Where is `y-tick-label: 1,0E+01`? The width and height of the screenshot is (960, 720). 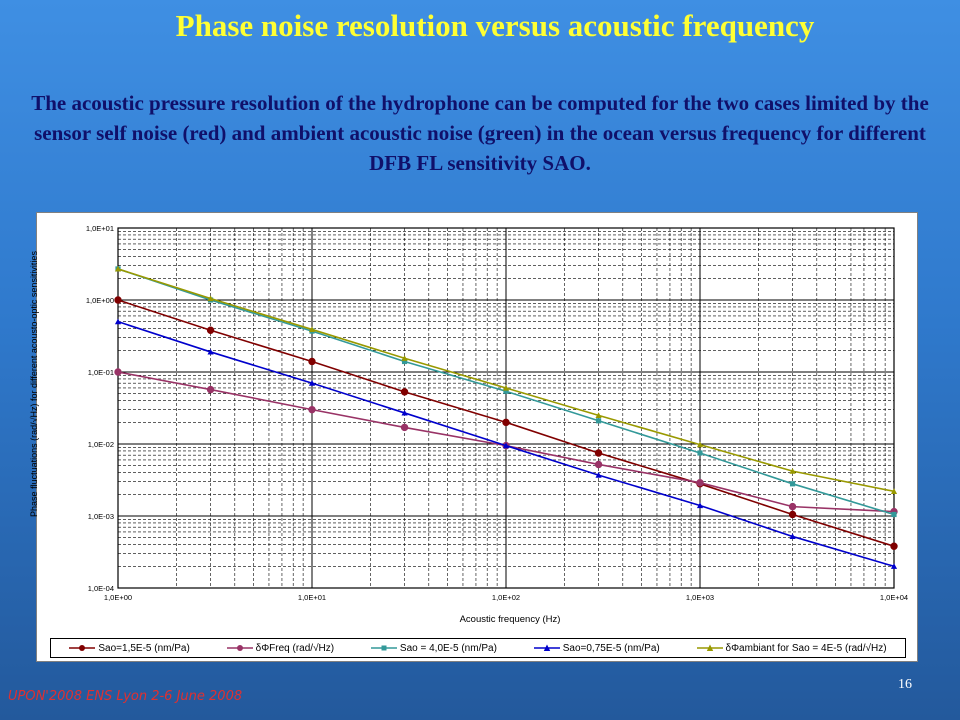 y-tick-label: 1,0E+01 is located at coordinates (100, 228).